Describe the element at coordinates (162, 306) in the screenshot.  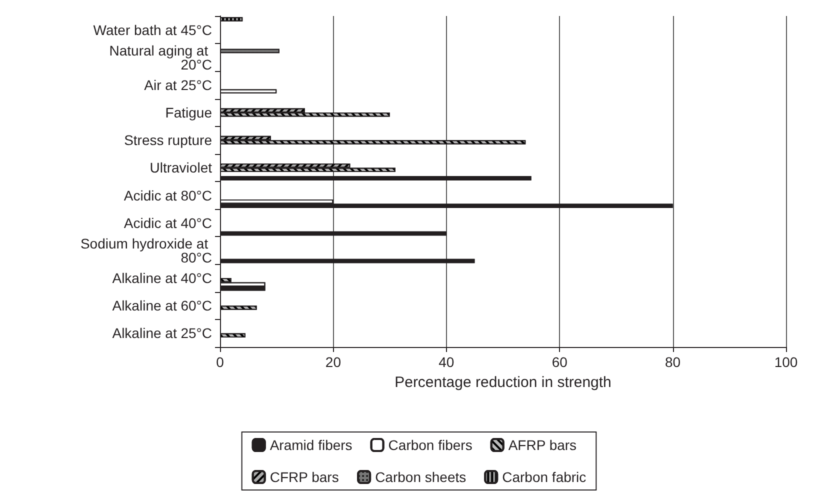
I see `y-tick-label: Alkaline at 60°C` at that location.